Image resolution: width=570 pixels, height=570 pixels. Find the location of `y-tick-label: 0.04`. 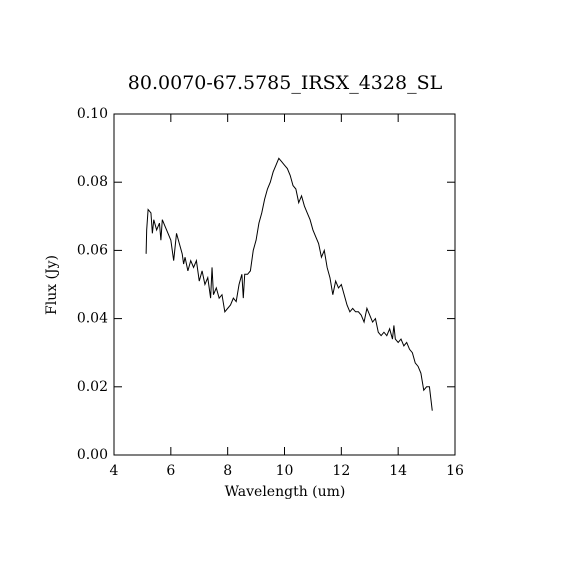

y-tick-label: 0.04 is located at coordinates (92, 319).